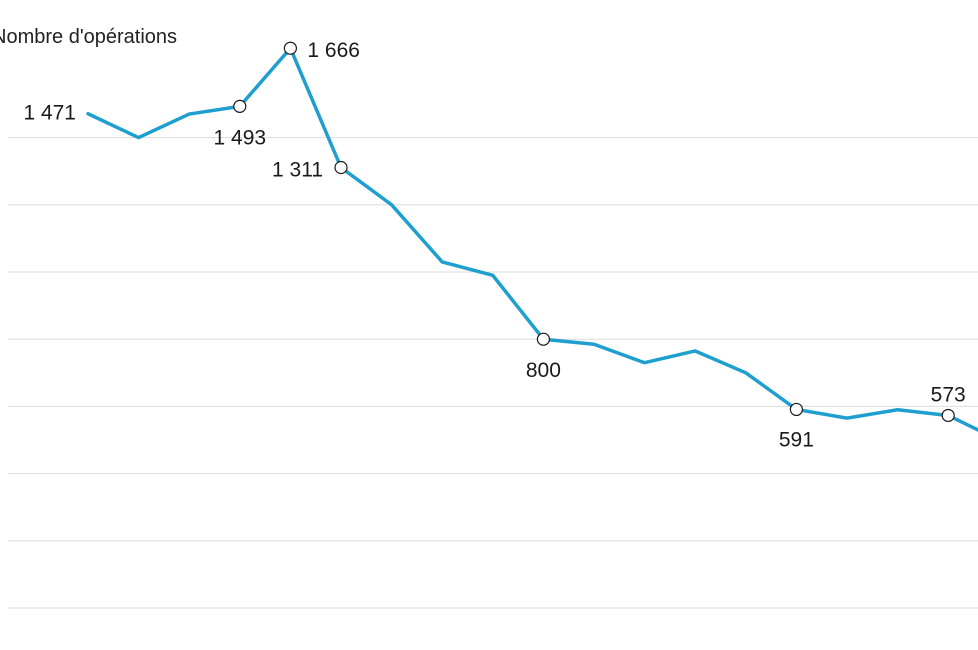 Image resolution: width=978 pixels, height=650 pixels. Describe the element at coordinates (948, 394) in the screenshot. I see `data-label: 573` at that location.